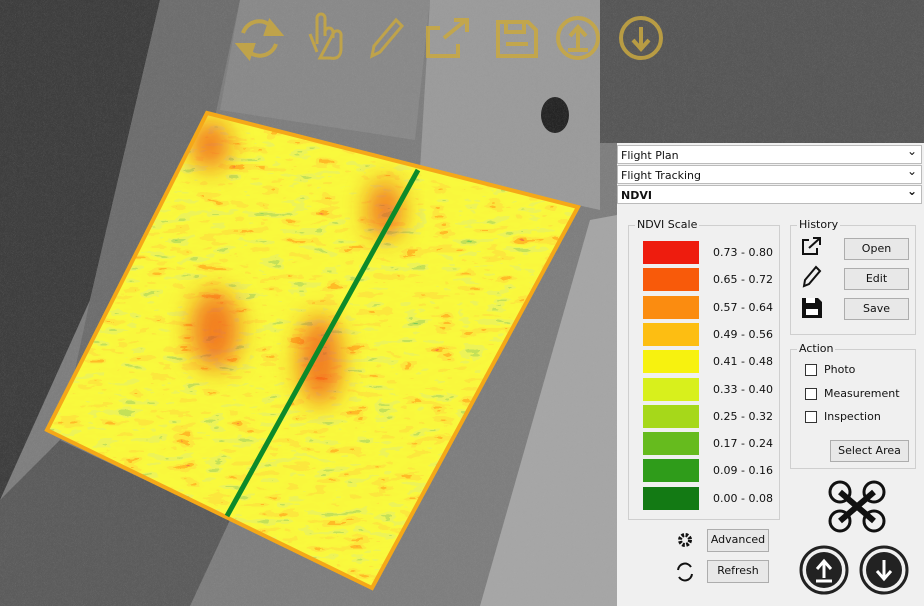 The height and width of the screenshot is (606, 924). What do you see at coordinates (743, 362) in the screenshot?
I see `scale-label: 0.41 - 0.48` at bounding box center [743, 362].